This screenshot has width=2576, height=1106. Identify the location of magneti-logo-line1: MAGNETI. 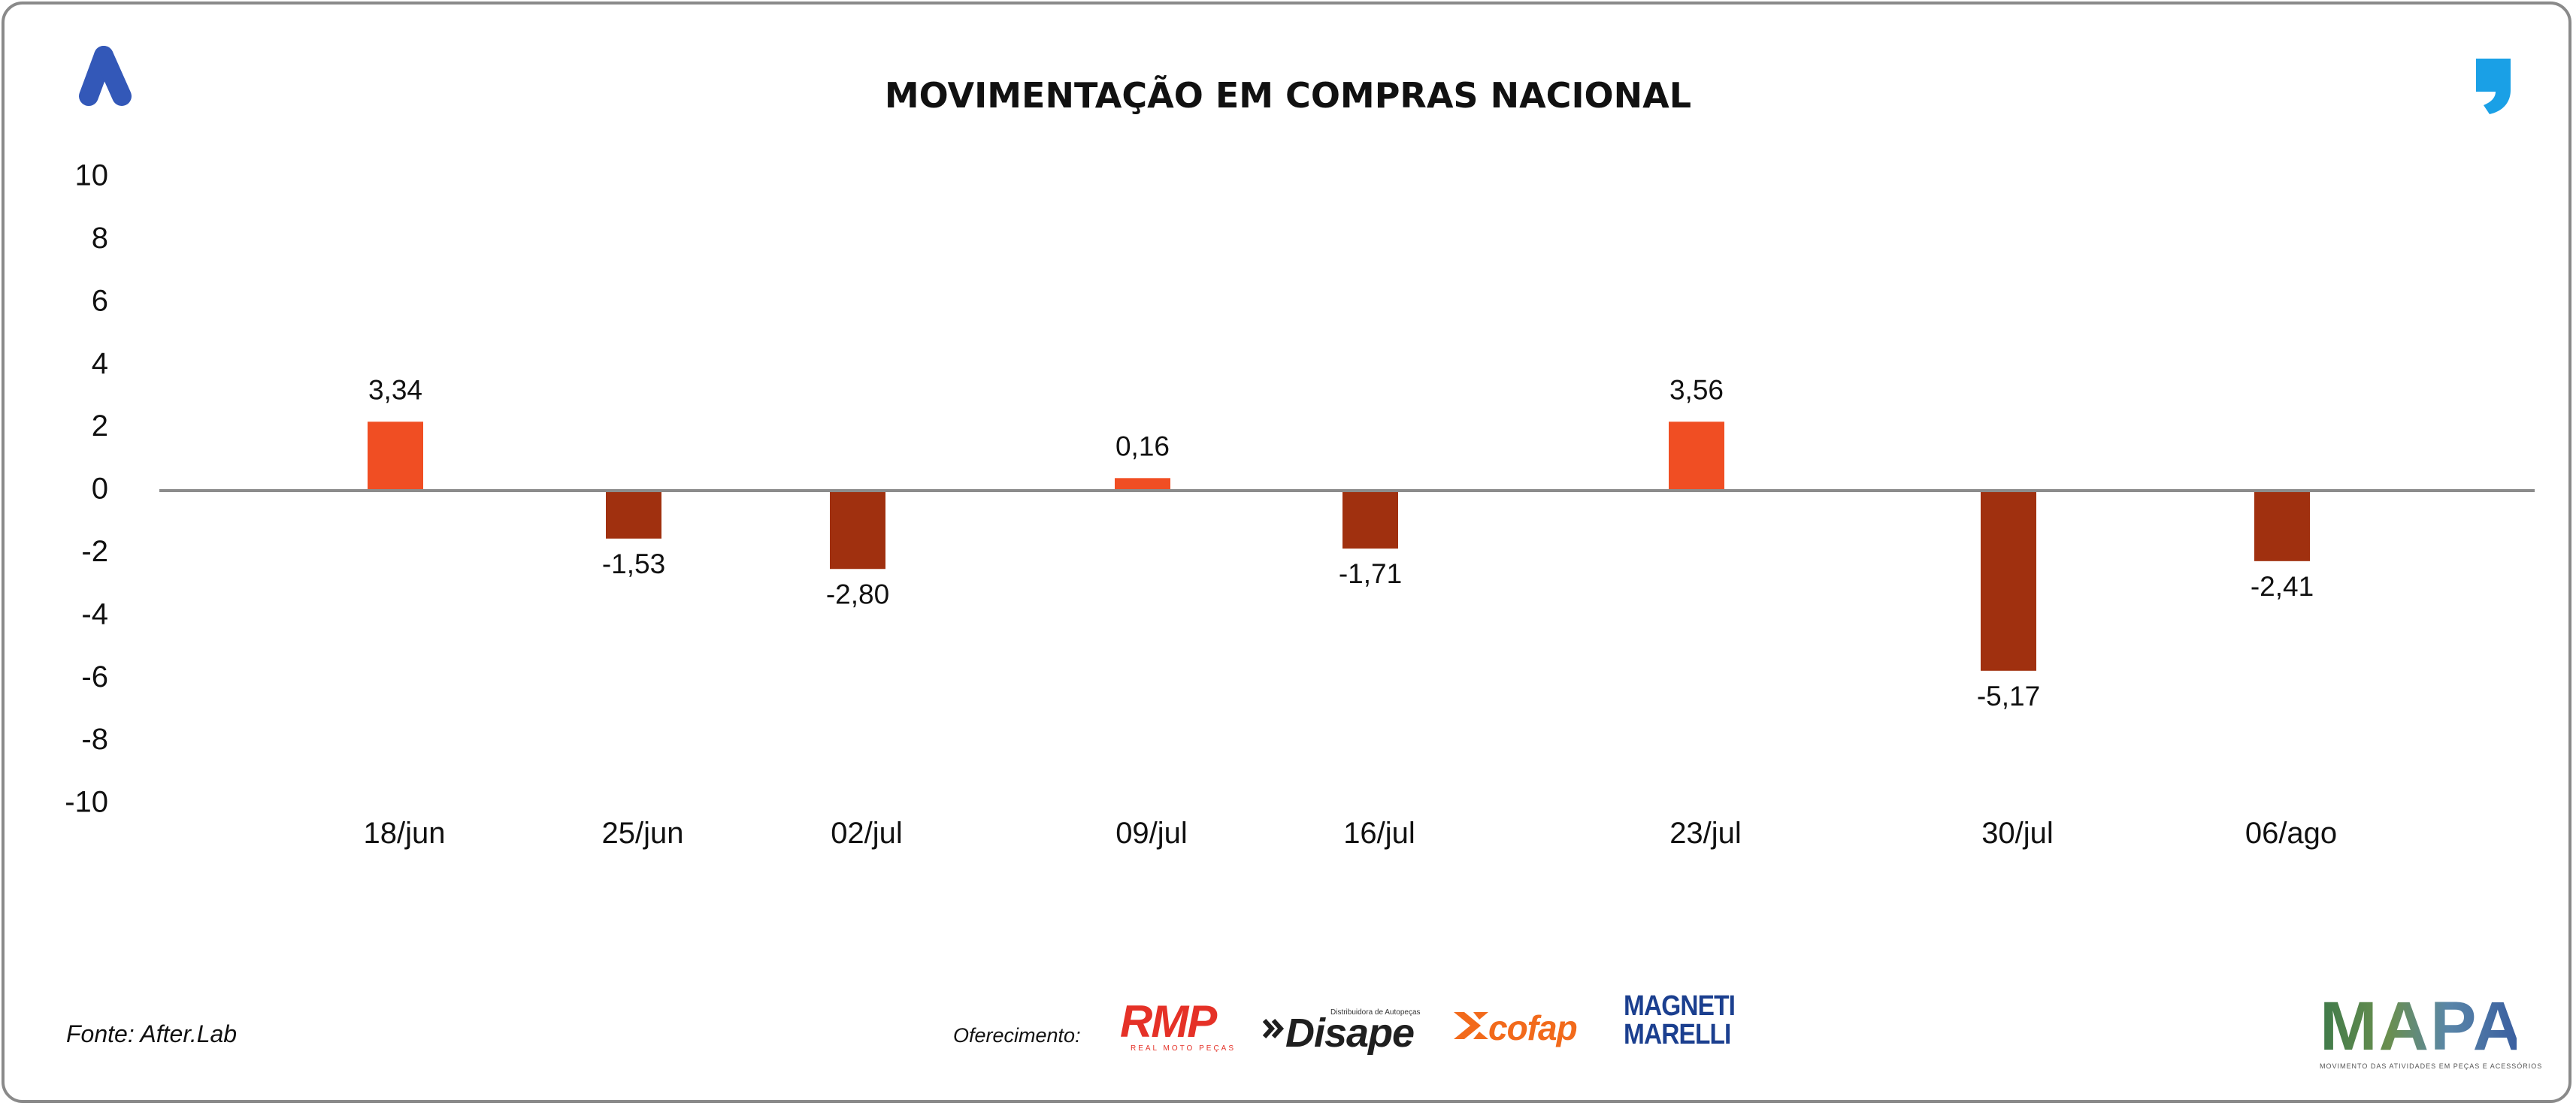
(1680, 1006).